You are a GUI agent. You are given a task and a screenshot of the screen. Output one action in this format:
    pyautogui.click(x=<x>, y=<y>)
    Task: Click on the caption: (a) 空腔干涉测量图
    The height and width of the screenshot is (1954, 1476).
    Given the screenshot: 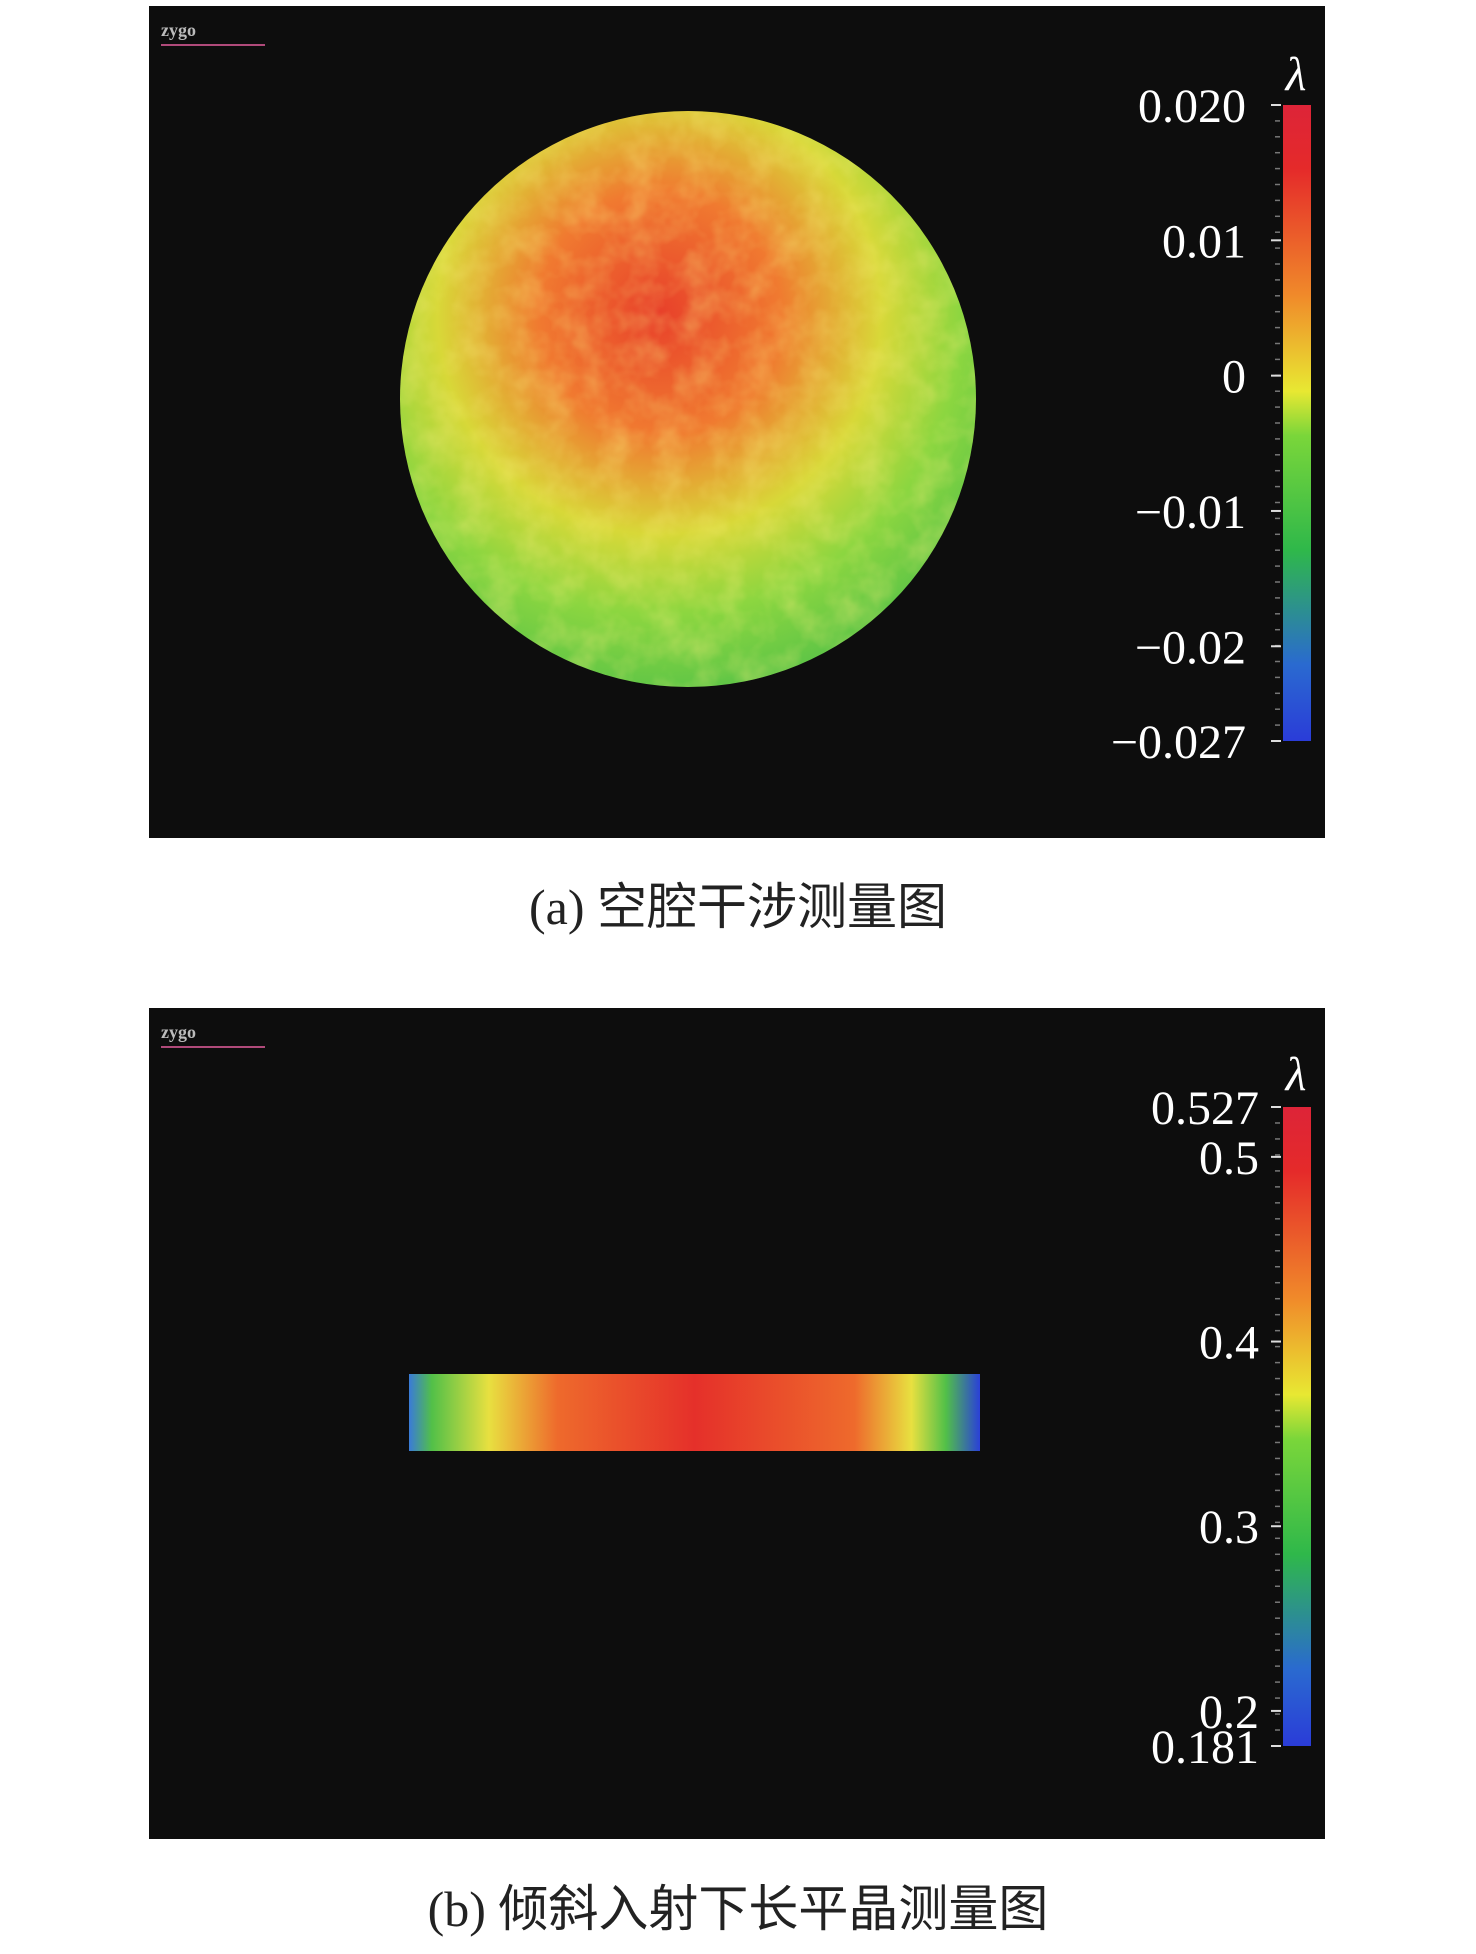 What is the action you would take?
    pyautogui.click(x=738, y=907)
    